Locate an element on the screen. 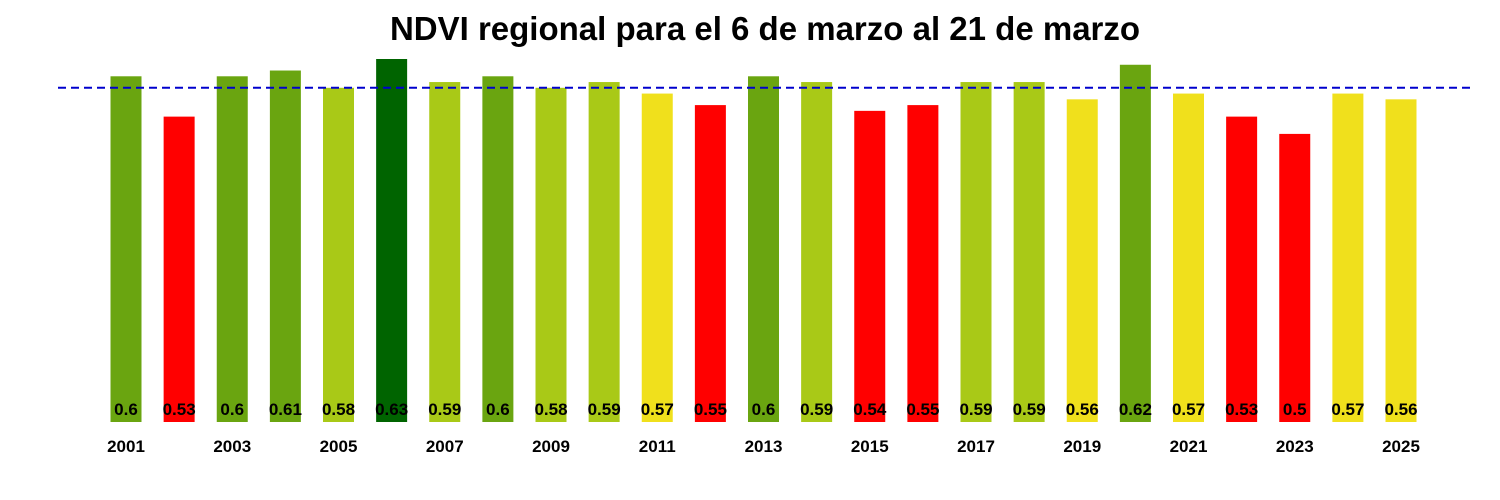 The width and height of the screenshot is (1500, 500). bar-2014 is located at coordinates (817, 252).